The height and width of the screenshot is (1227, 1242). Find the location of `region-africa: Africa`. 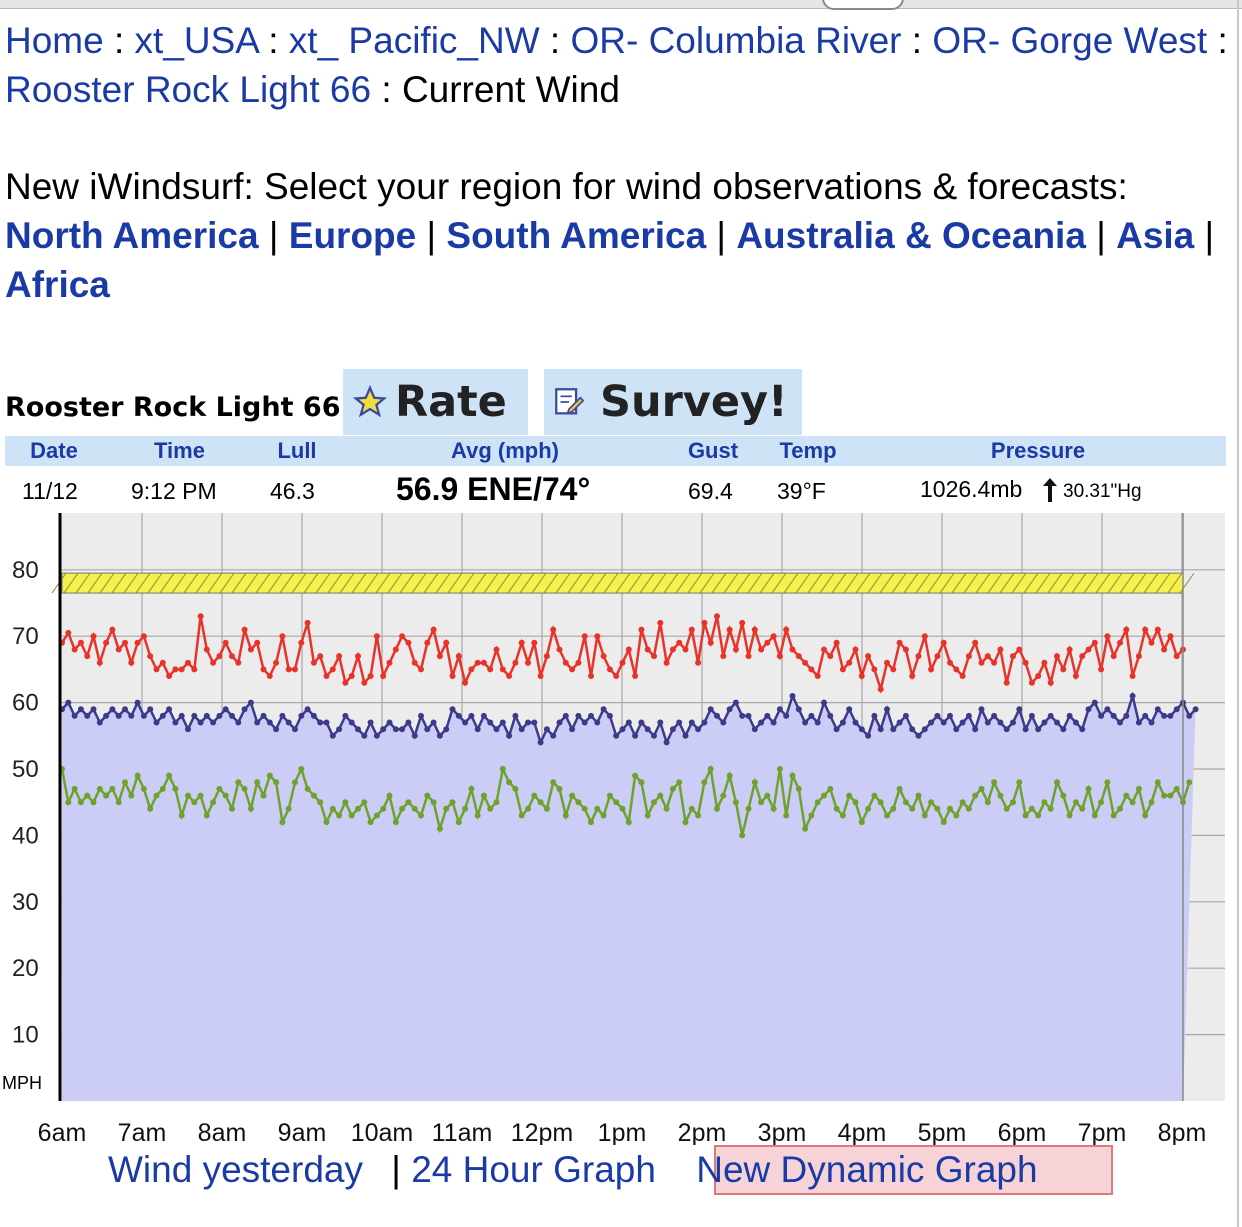

region-africa: Africa is located at coordinates (57, 284).